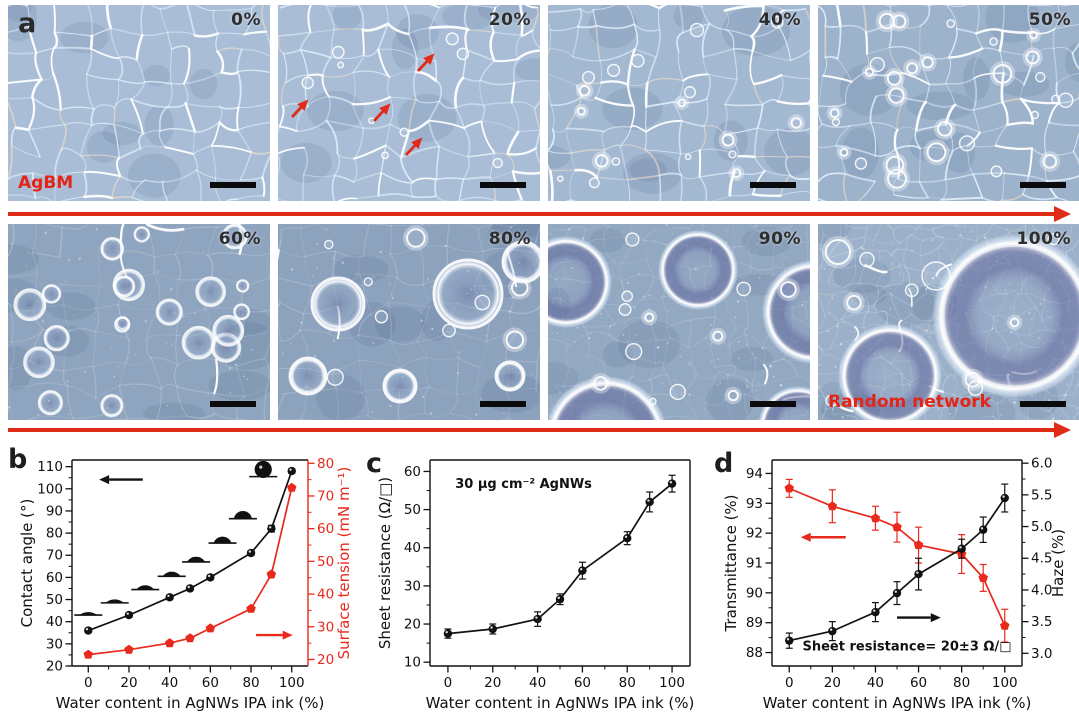  Describe the element at coordinates (409, 103) in the screenshot. I see `micrograph-tile-20: 20%` at that location.